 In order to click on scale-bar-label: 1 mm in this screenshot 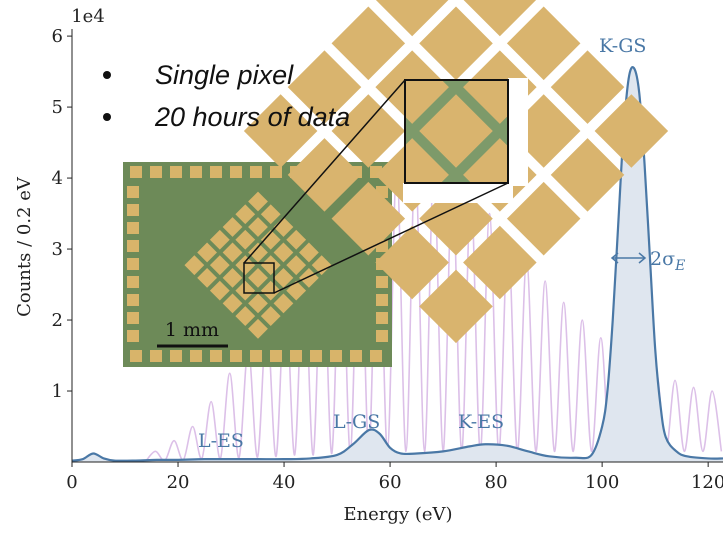, I will do `click(192, 330)`.